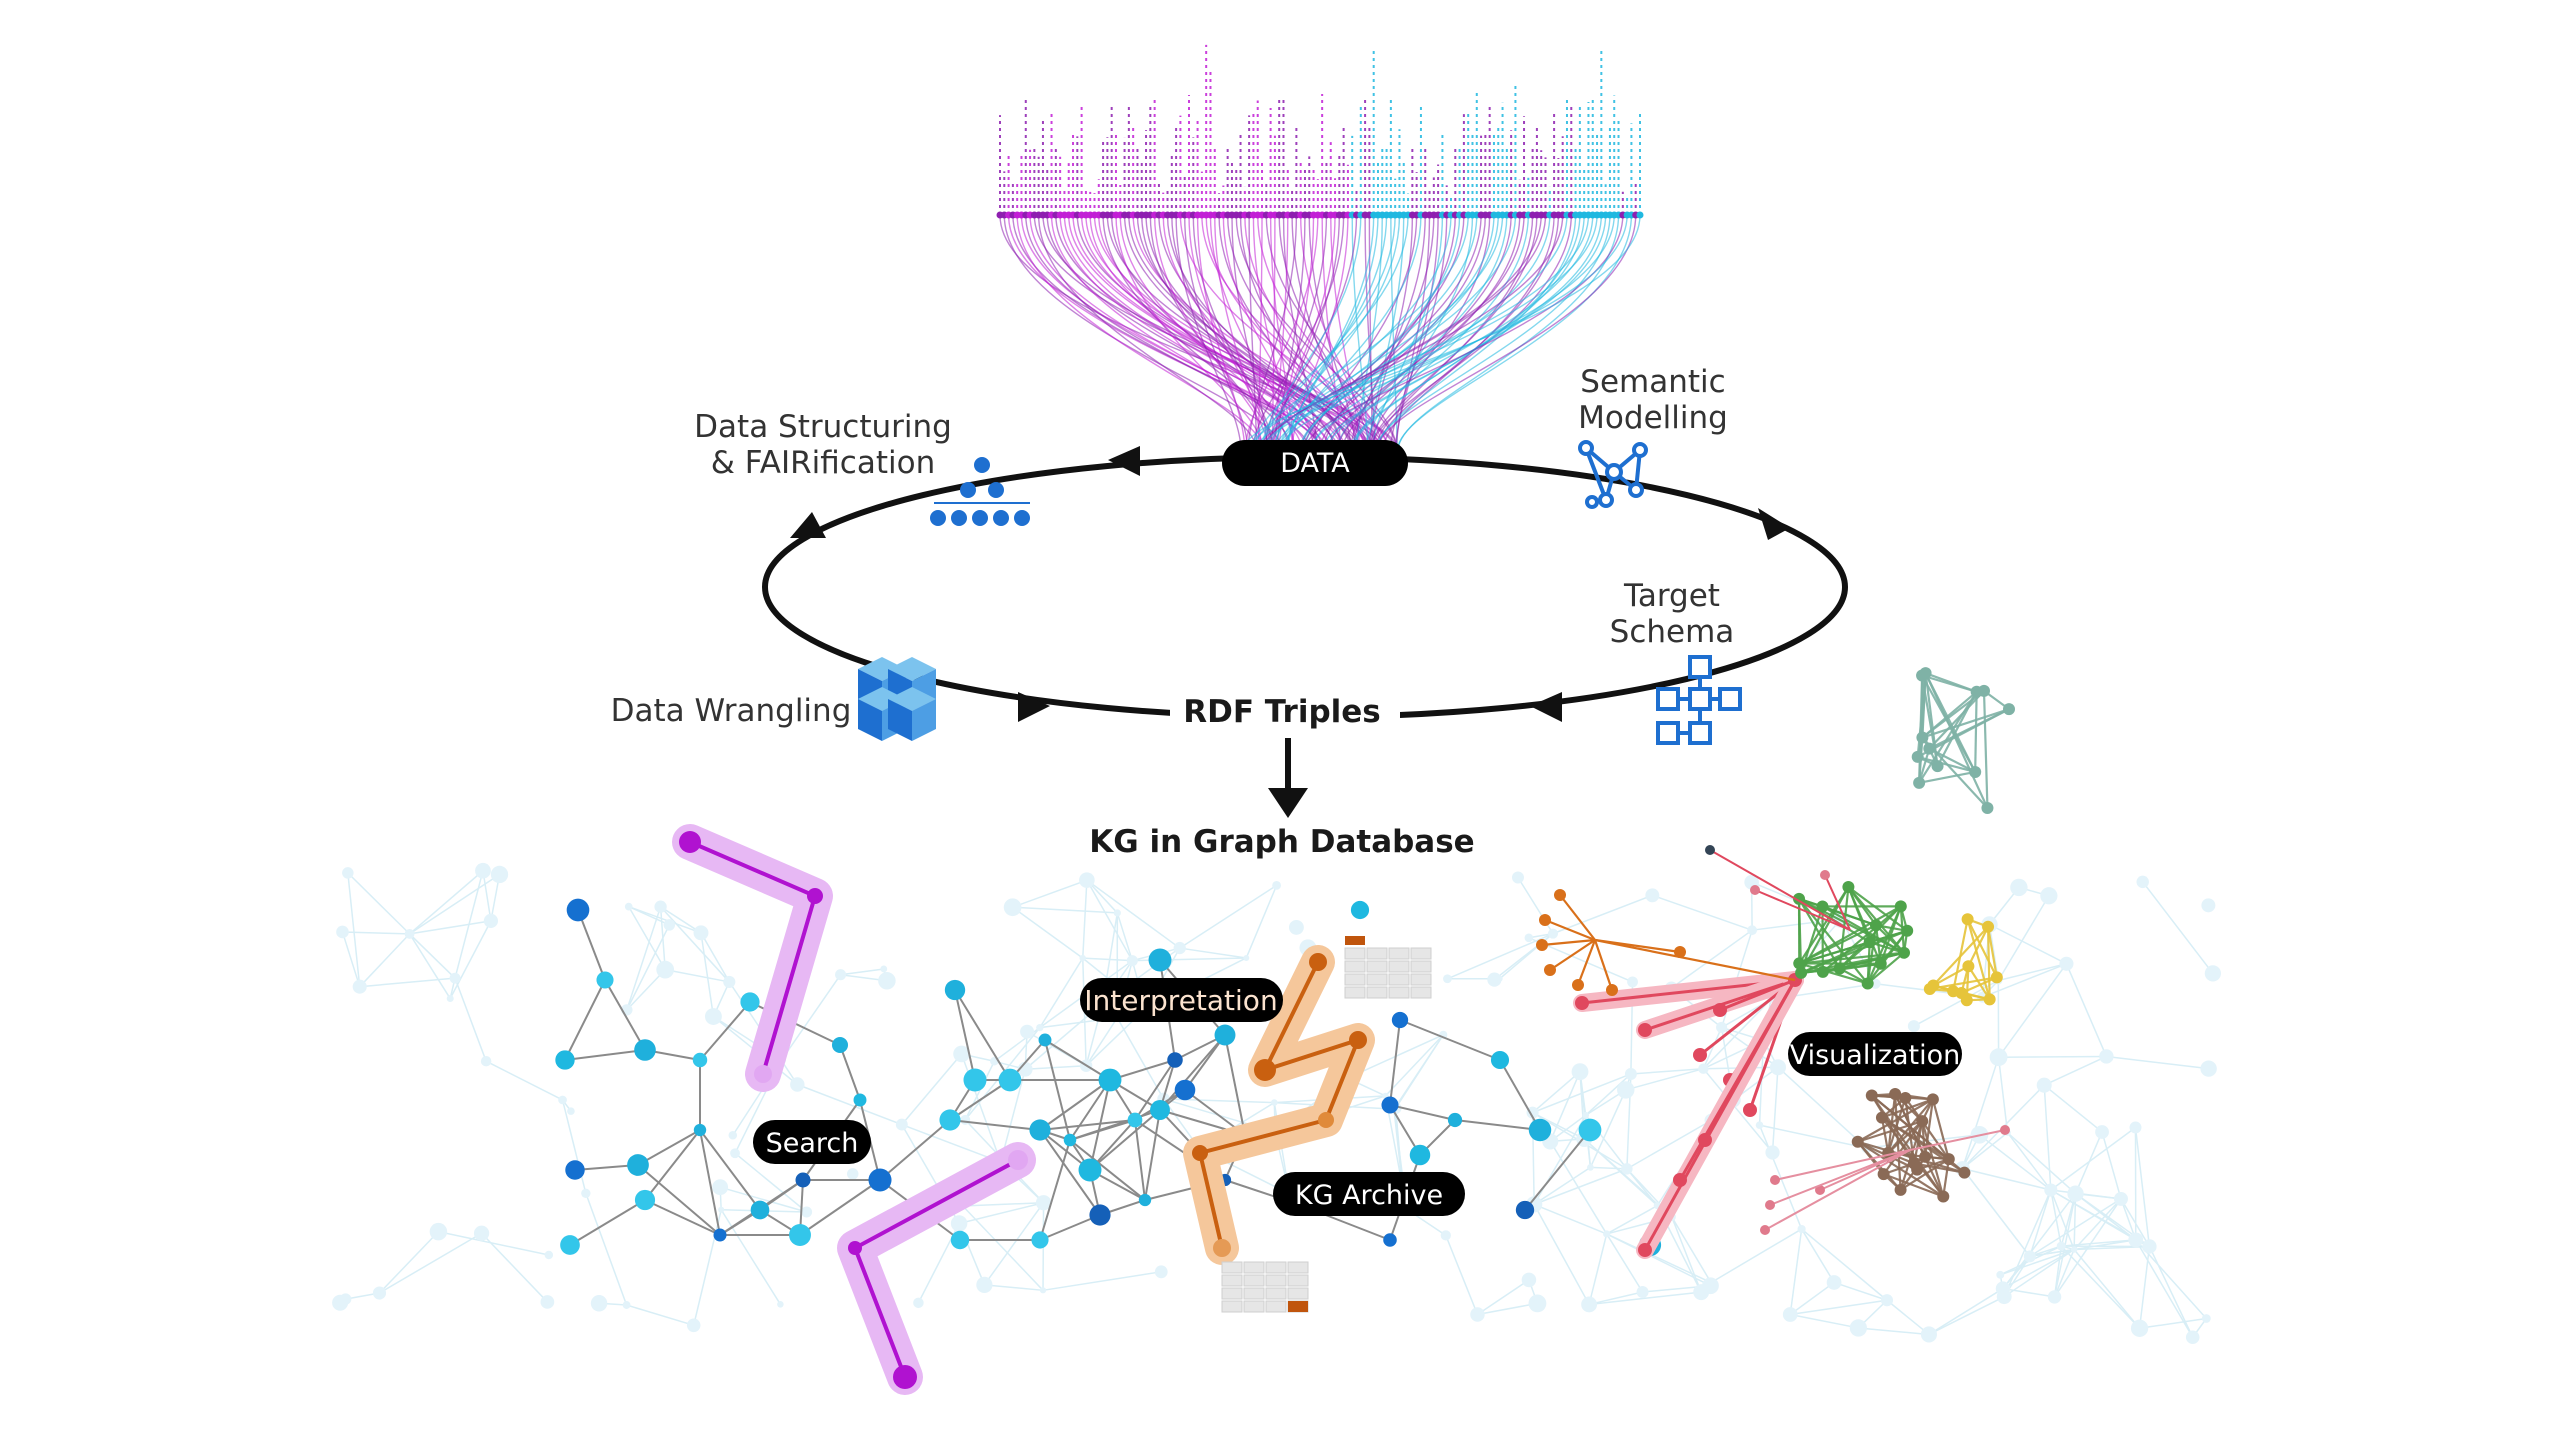 This screenshot has height=1441, width=2560. What do you see at coordinates (1957, 1140) in the screenshot?
I see `cluster-spoke` at bounding box center [1957, 1140].